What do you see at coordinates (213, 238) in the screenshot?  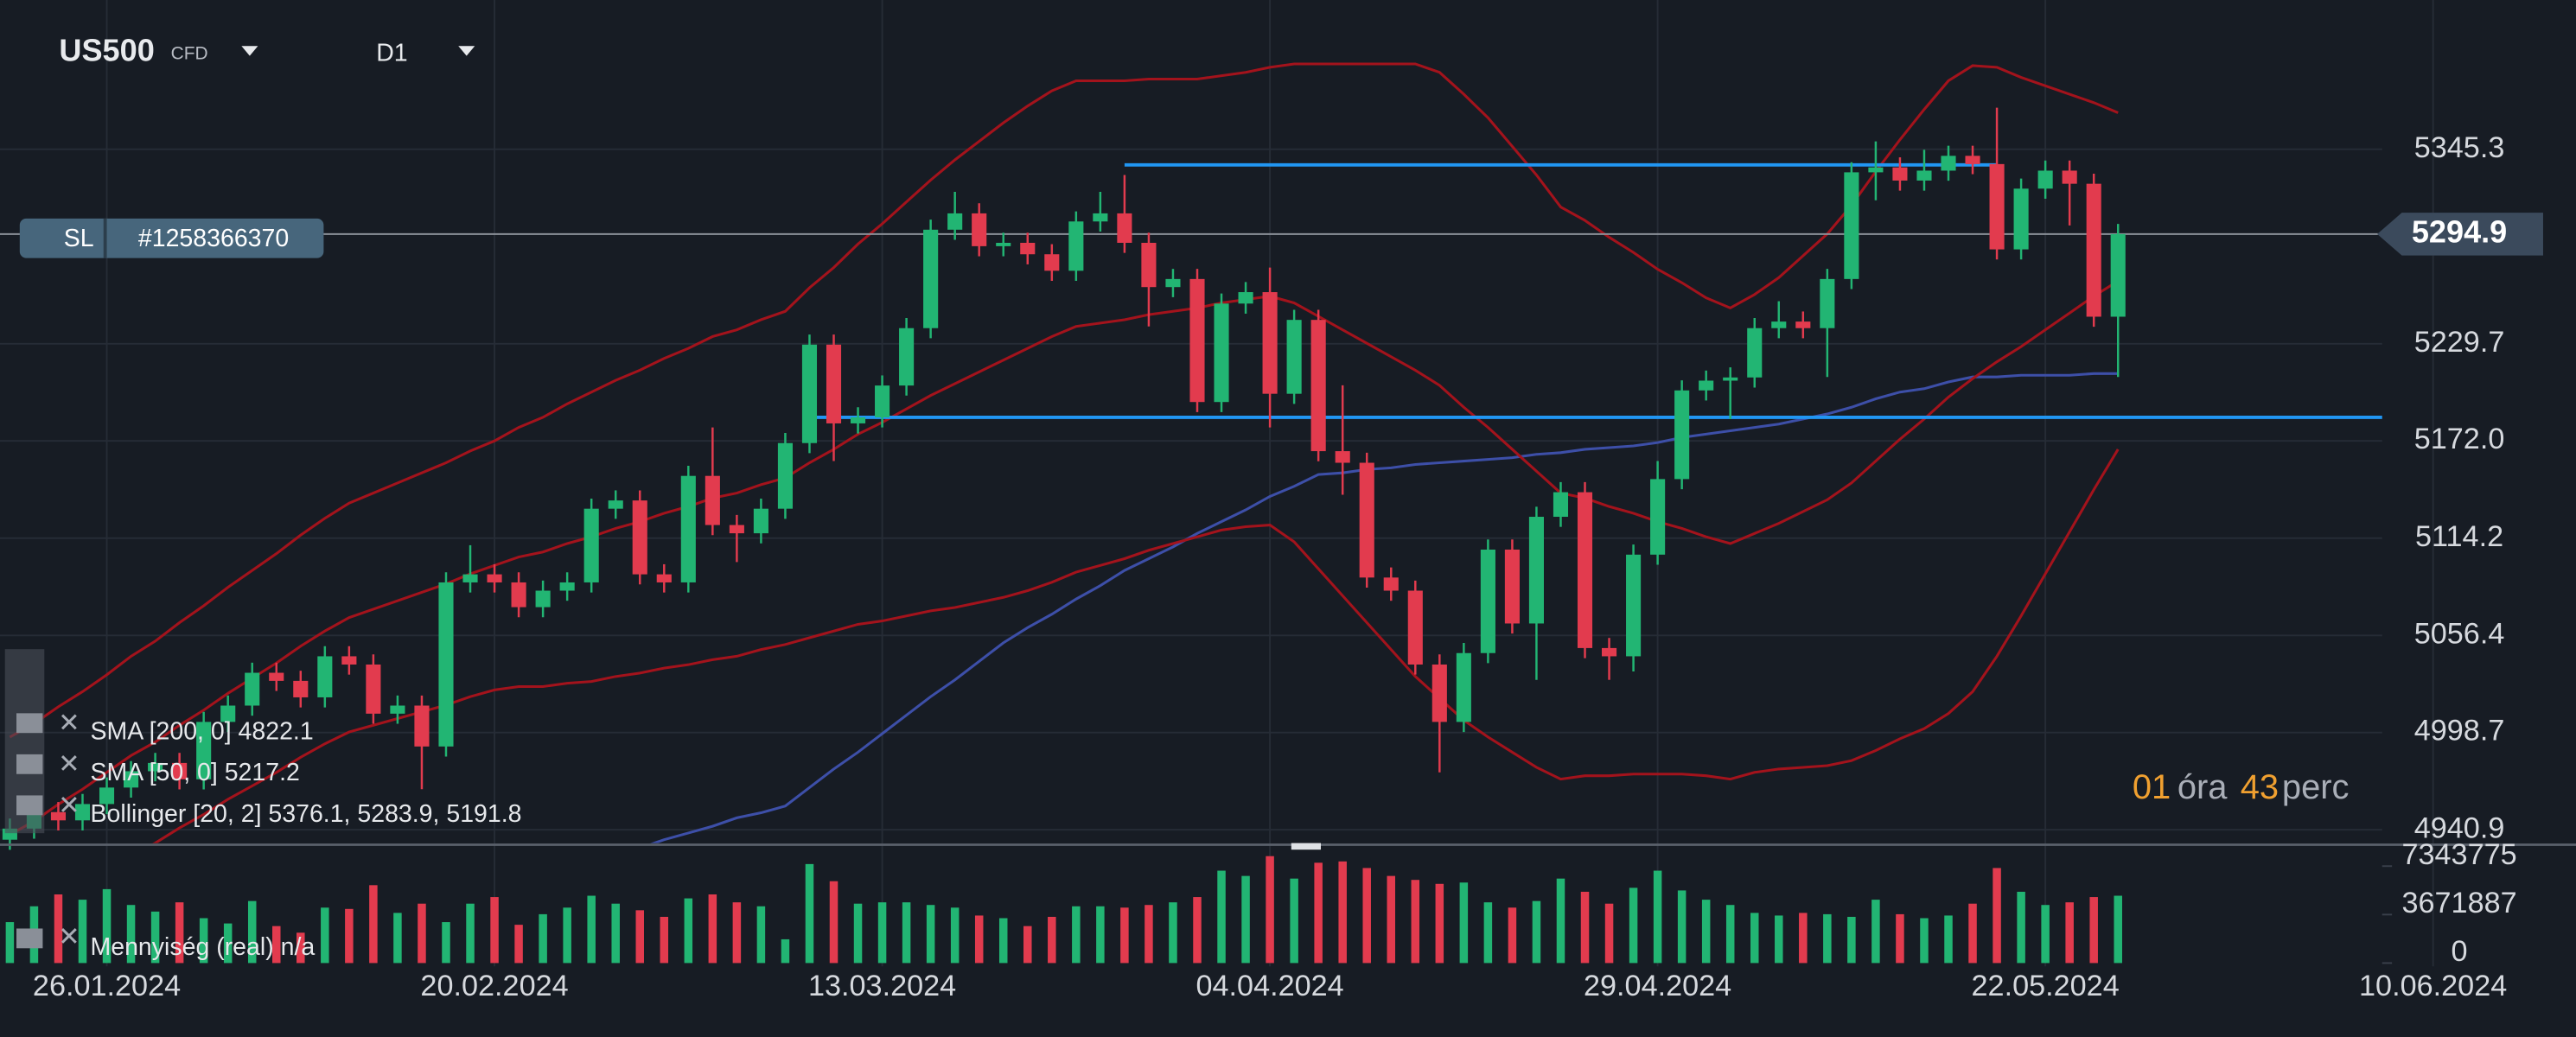 I see `order-id: #1258366370` at bounding box center [213, 238].